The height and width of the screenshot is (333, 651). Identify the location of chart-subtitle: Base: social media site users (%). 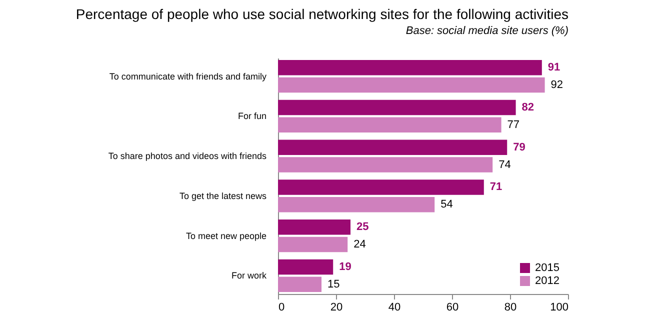
(487, 31).